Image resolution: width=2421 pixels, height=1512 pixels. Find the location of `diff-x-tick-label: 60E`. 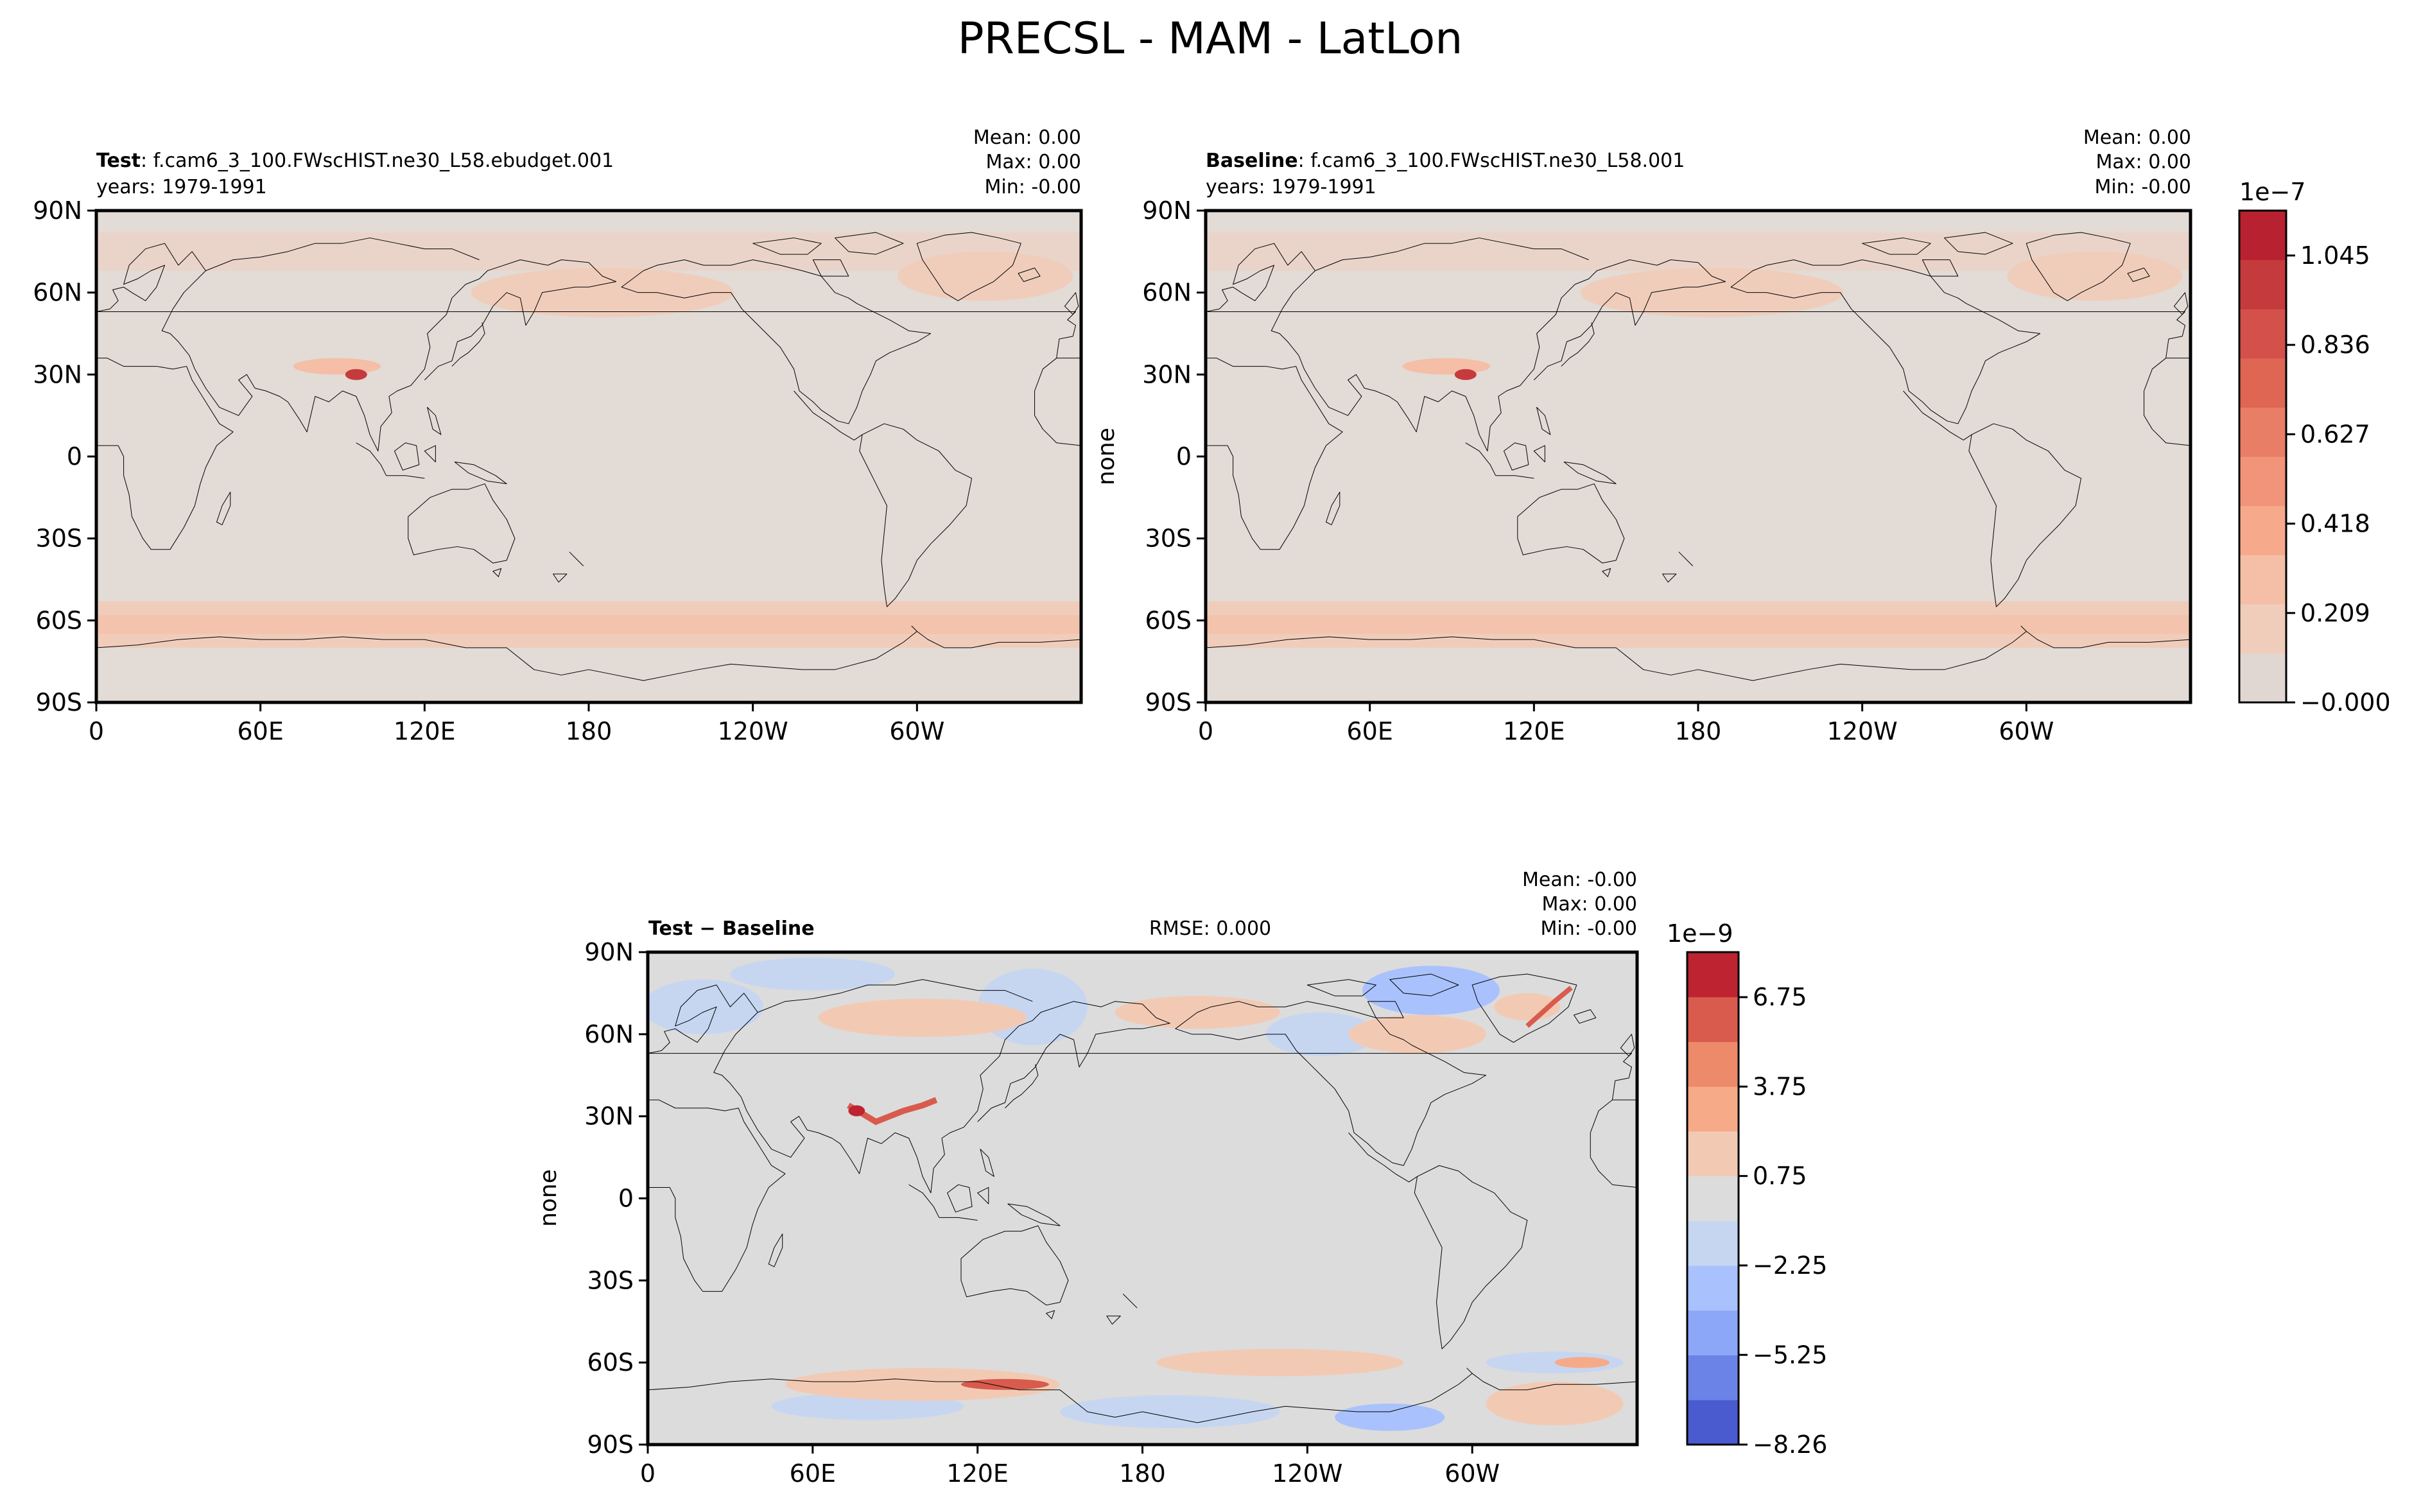

diff-x-tick-label: 60E is located at coordinates (813, 1473).